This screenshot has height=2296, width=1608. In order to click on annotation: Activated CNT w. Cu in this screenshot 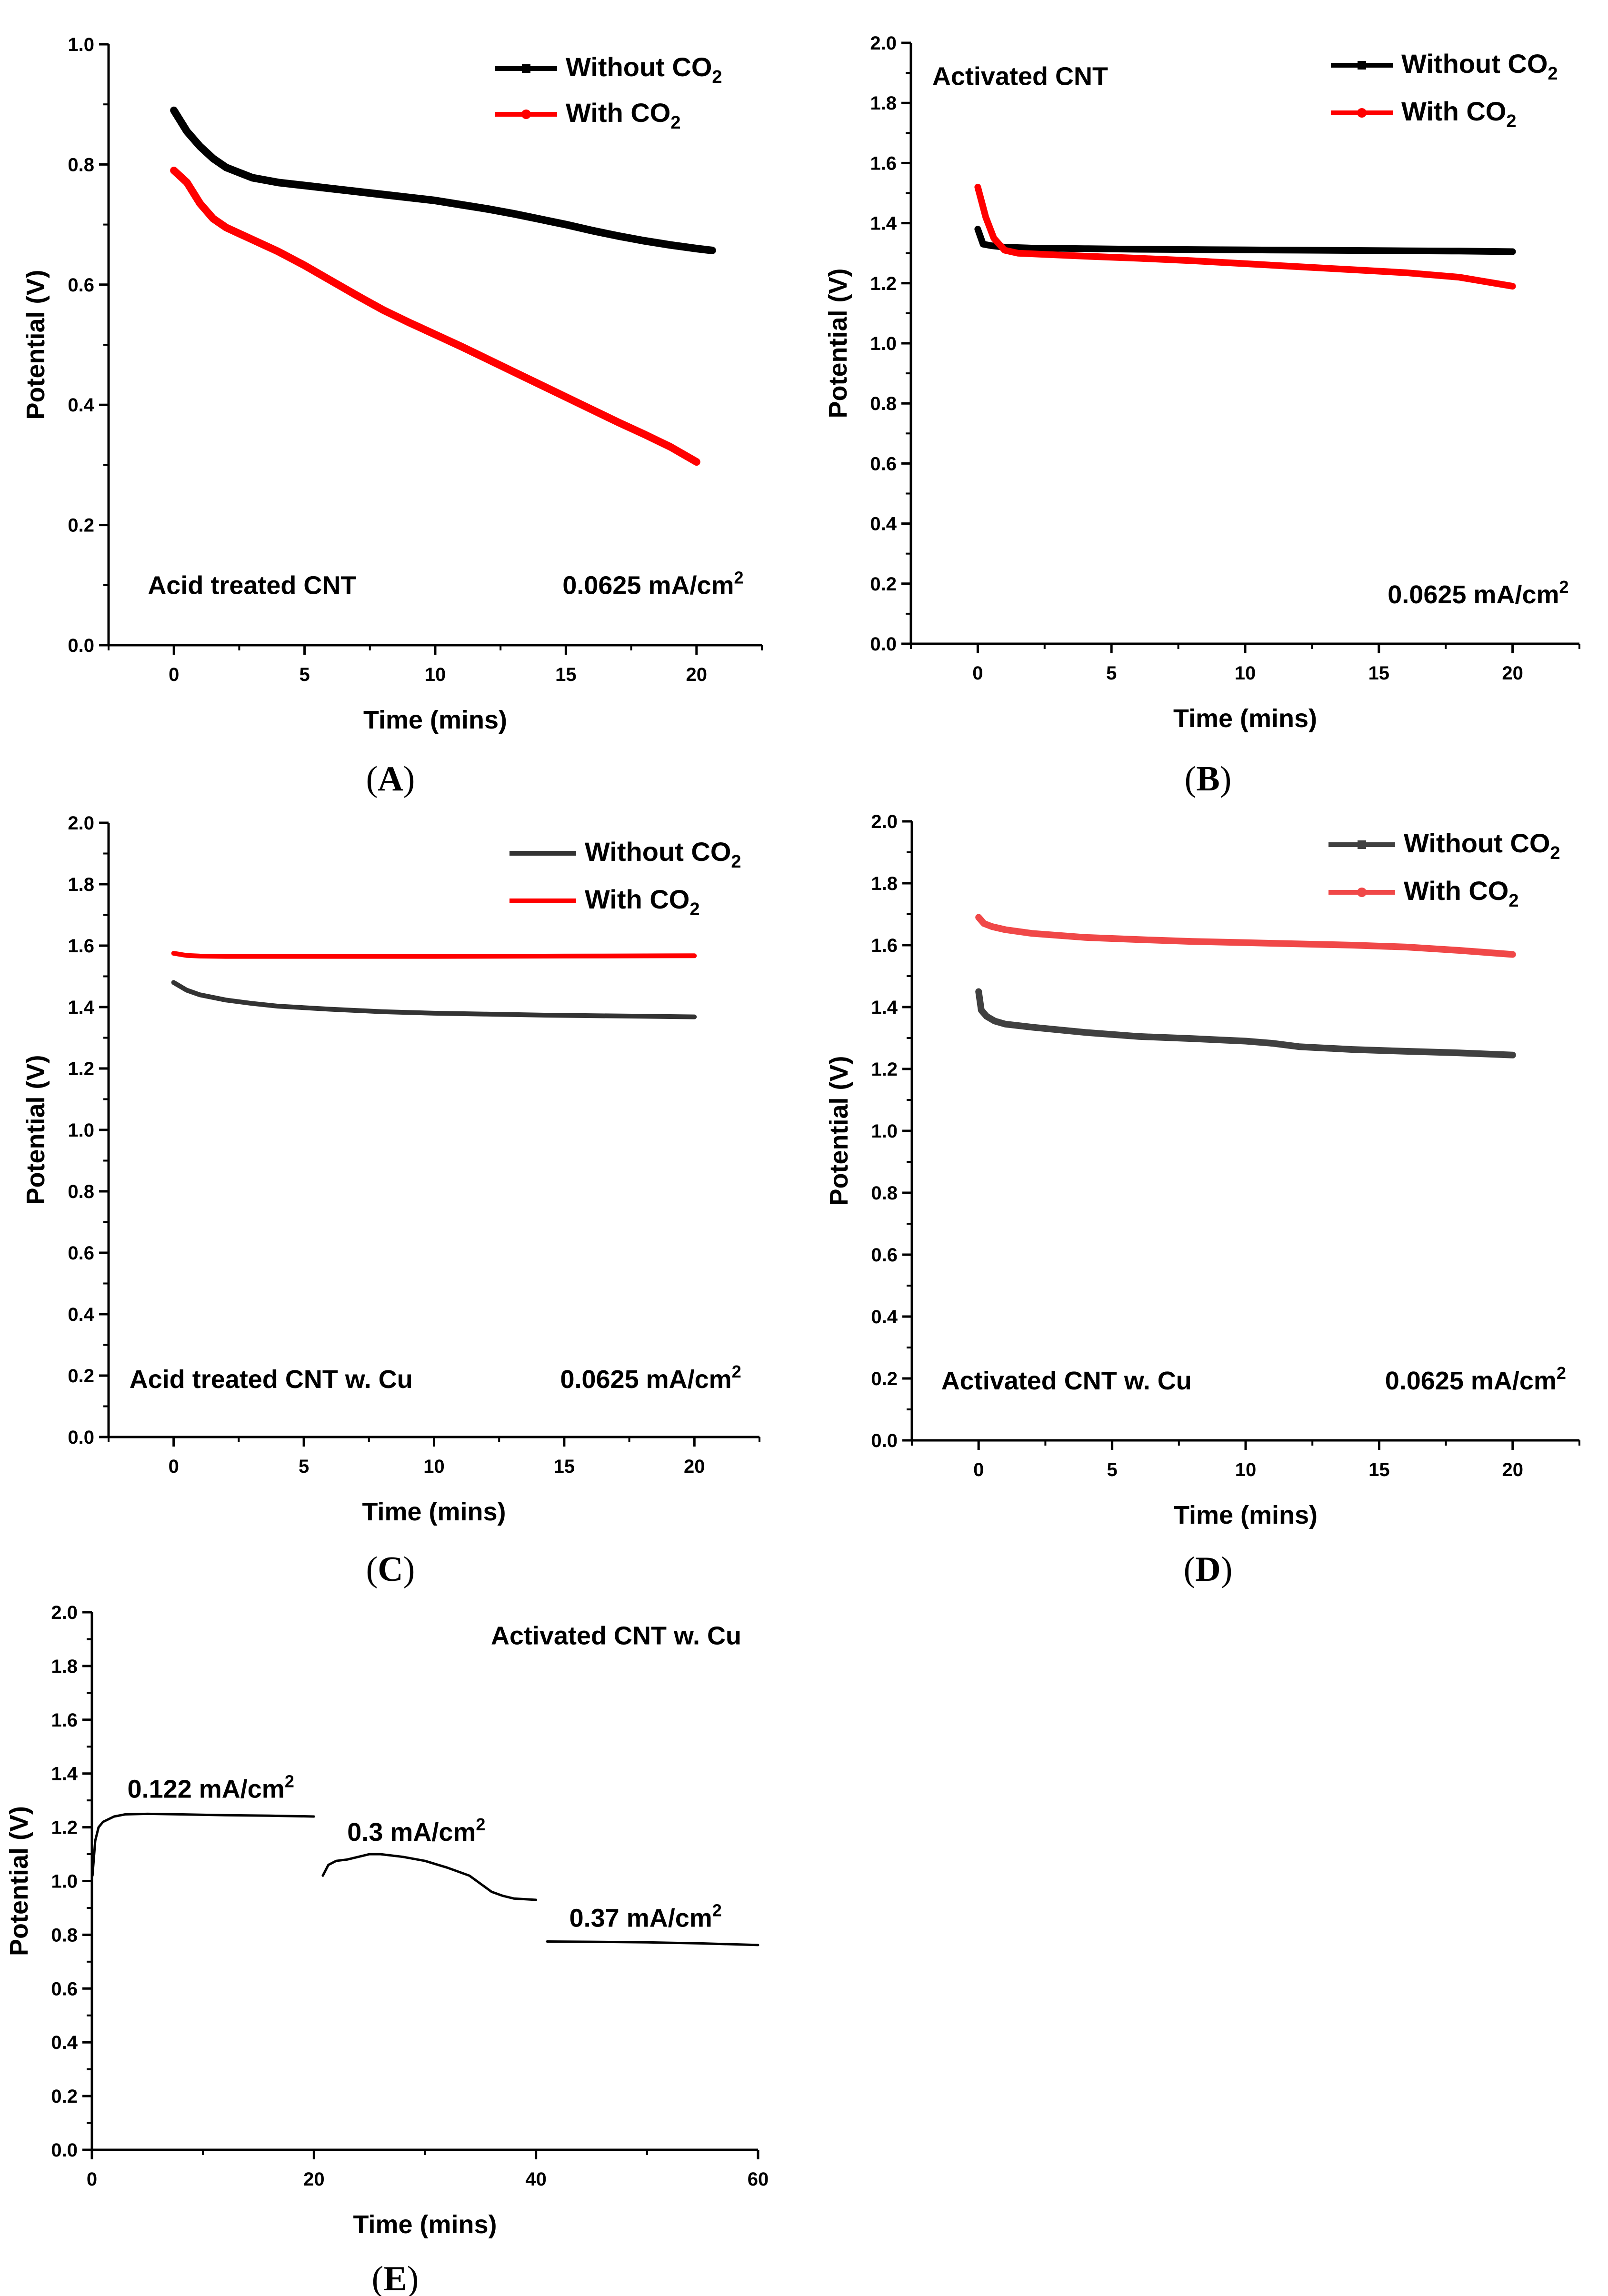, I will do `click(616, 1636)`.